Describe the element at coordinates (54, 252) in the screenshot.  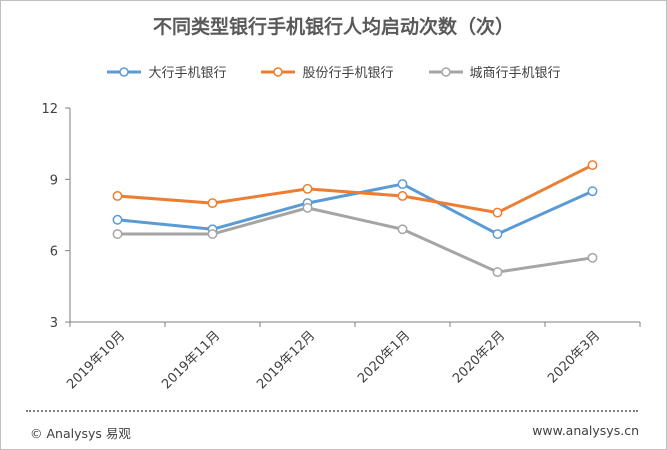
I see `y-tick-label: 6` at that location.